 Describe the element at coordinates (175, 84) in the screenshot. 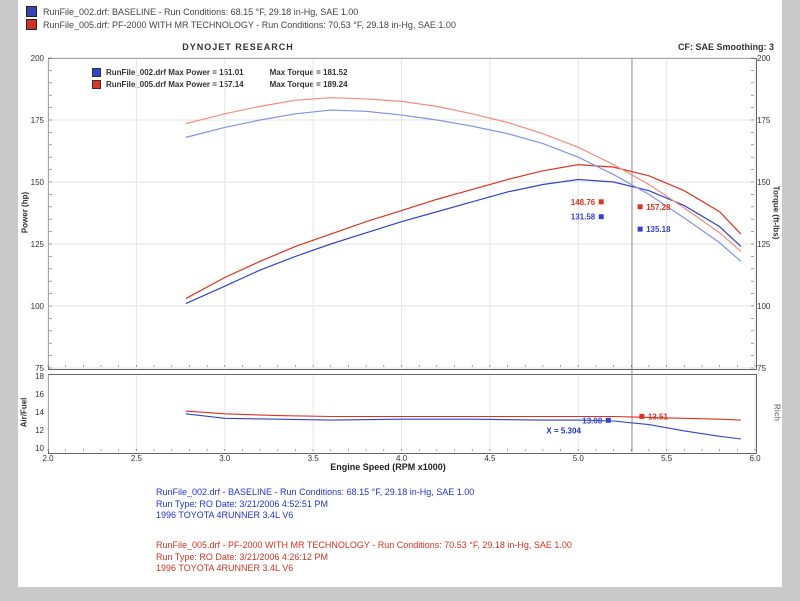

I see `pf2000-max-power: RunFile_005.drf Max Power = 157.14` at that location.